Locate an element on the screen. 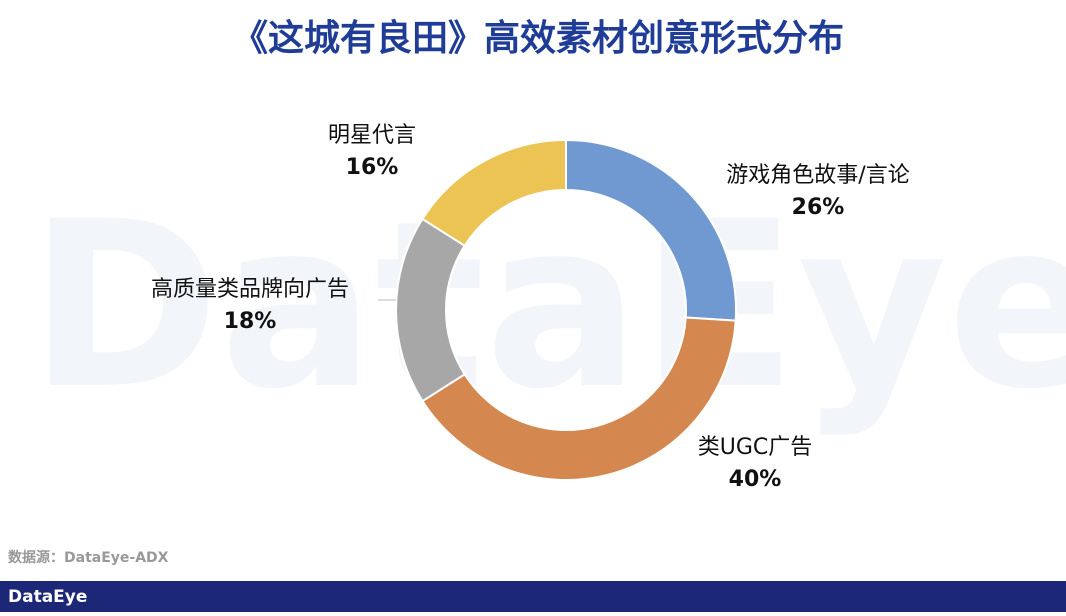 The image size is (1066, 616). brand: DataEye is located at coordinates (47, 597).